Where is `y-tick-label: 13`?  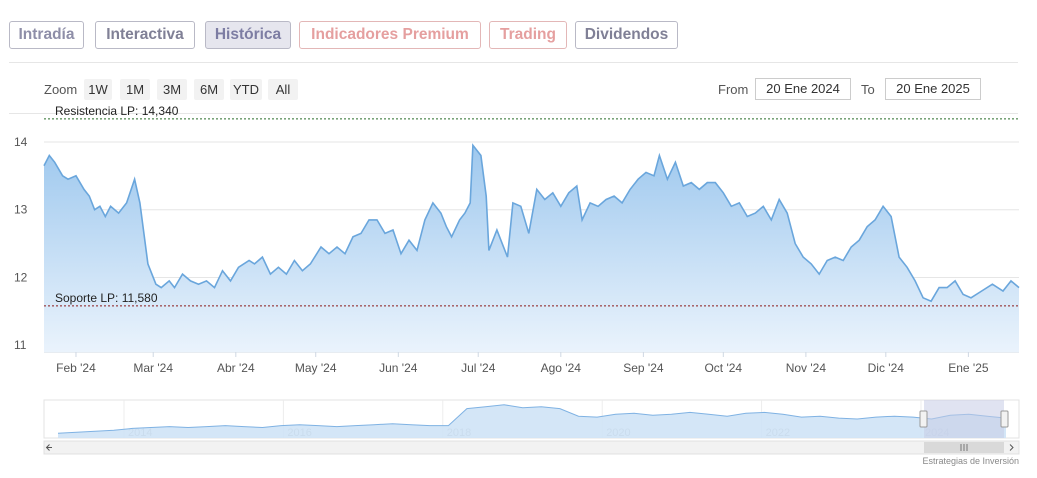
y-tick-label: 13 is located at coordinates (21, 210).